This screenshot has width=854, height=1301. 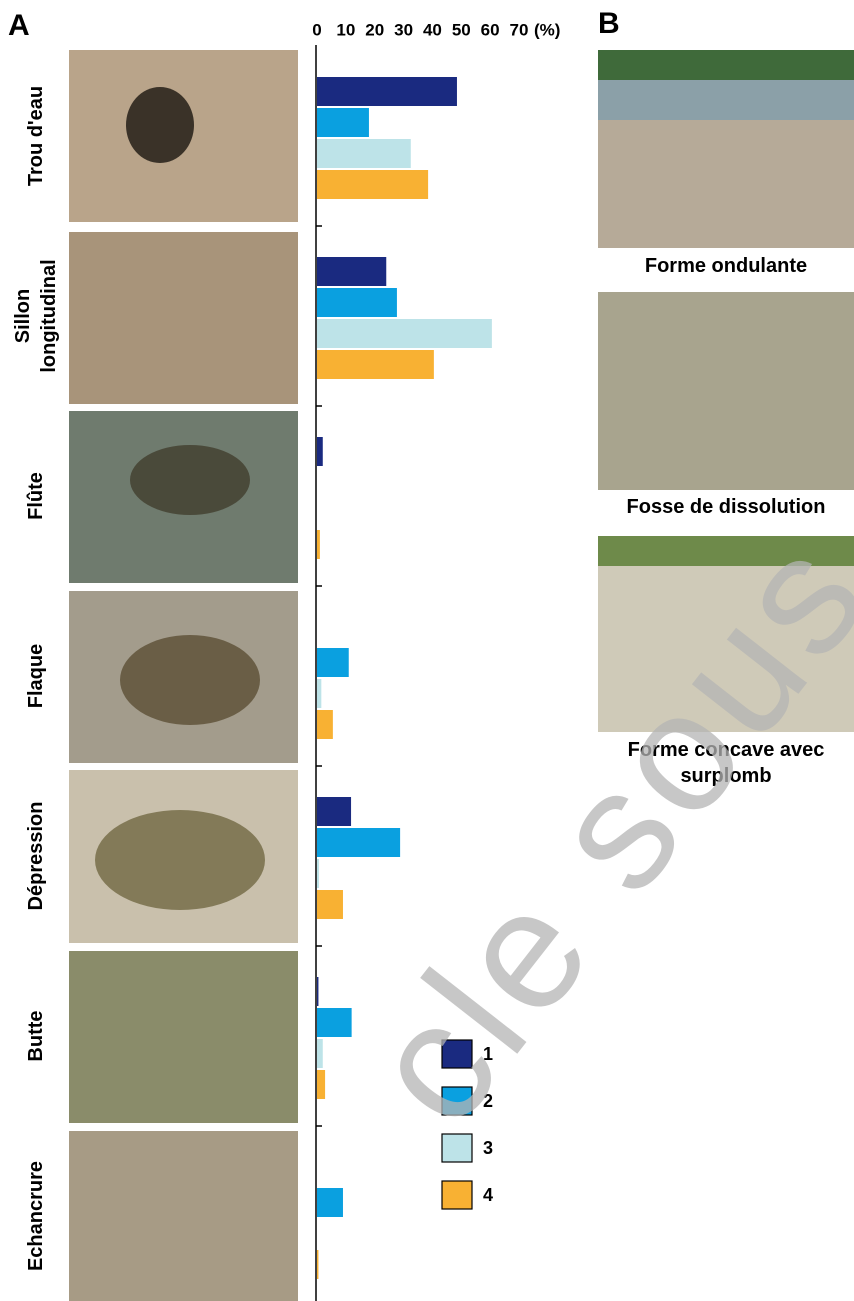 What do you see at coordinates (36, 856) in the screenshot?
I see `category-label: Dépression` at bounding box center [36, 856].